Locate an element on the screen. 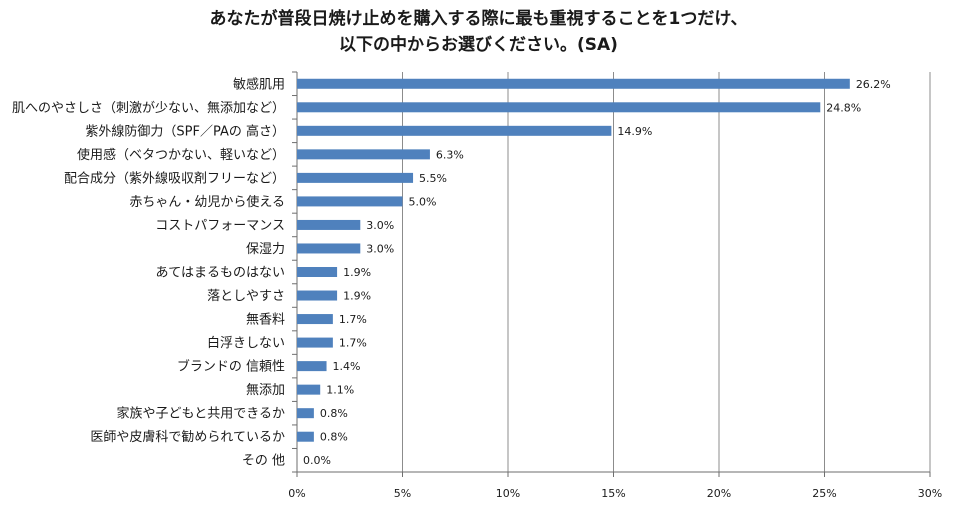  category-label-16: その 他 is located at coordinates (263, 461).